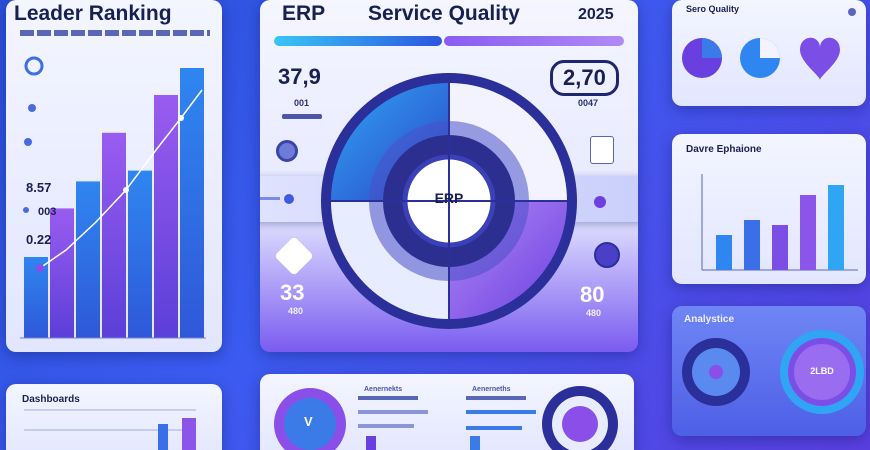 This screenshot has height=450, width=870. I want to click on year-label: 2025, so click(596, 14).